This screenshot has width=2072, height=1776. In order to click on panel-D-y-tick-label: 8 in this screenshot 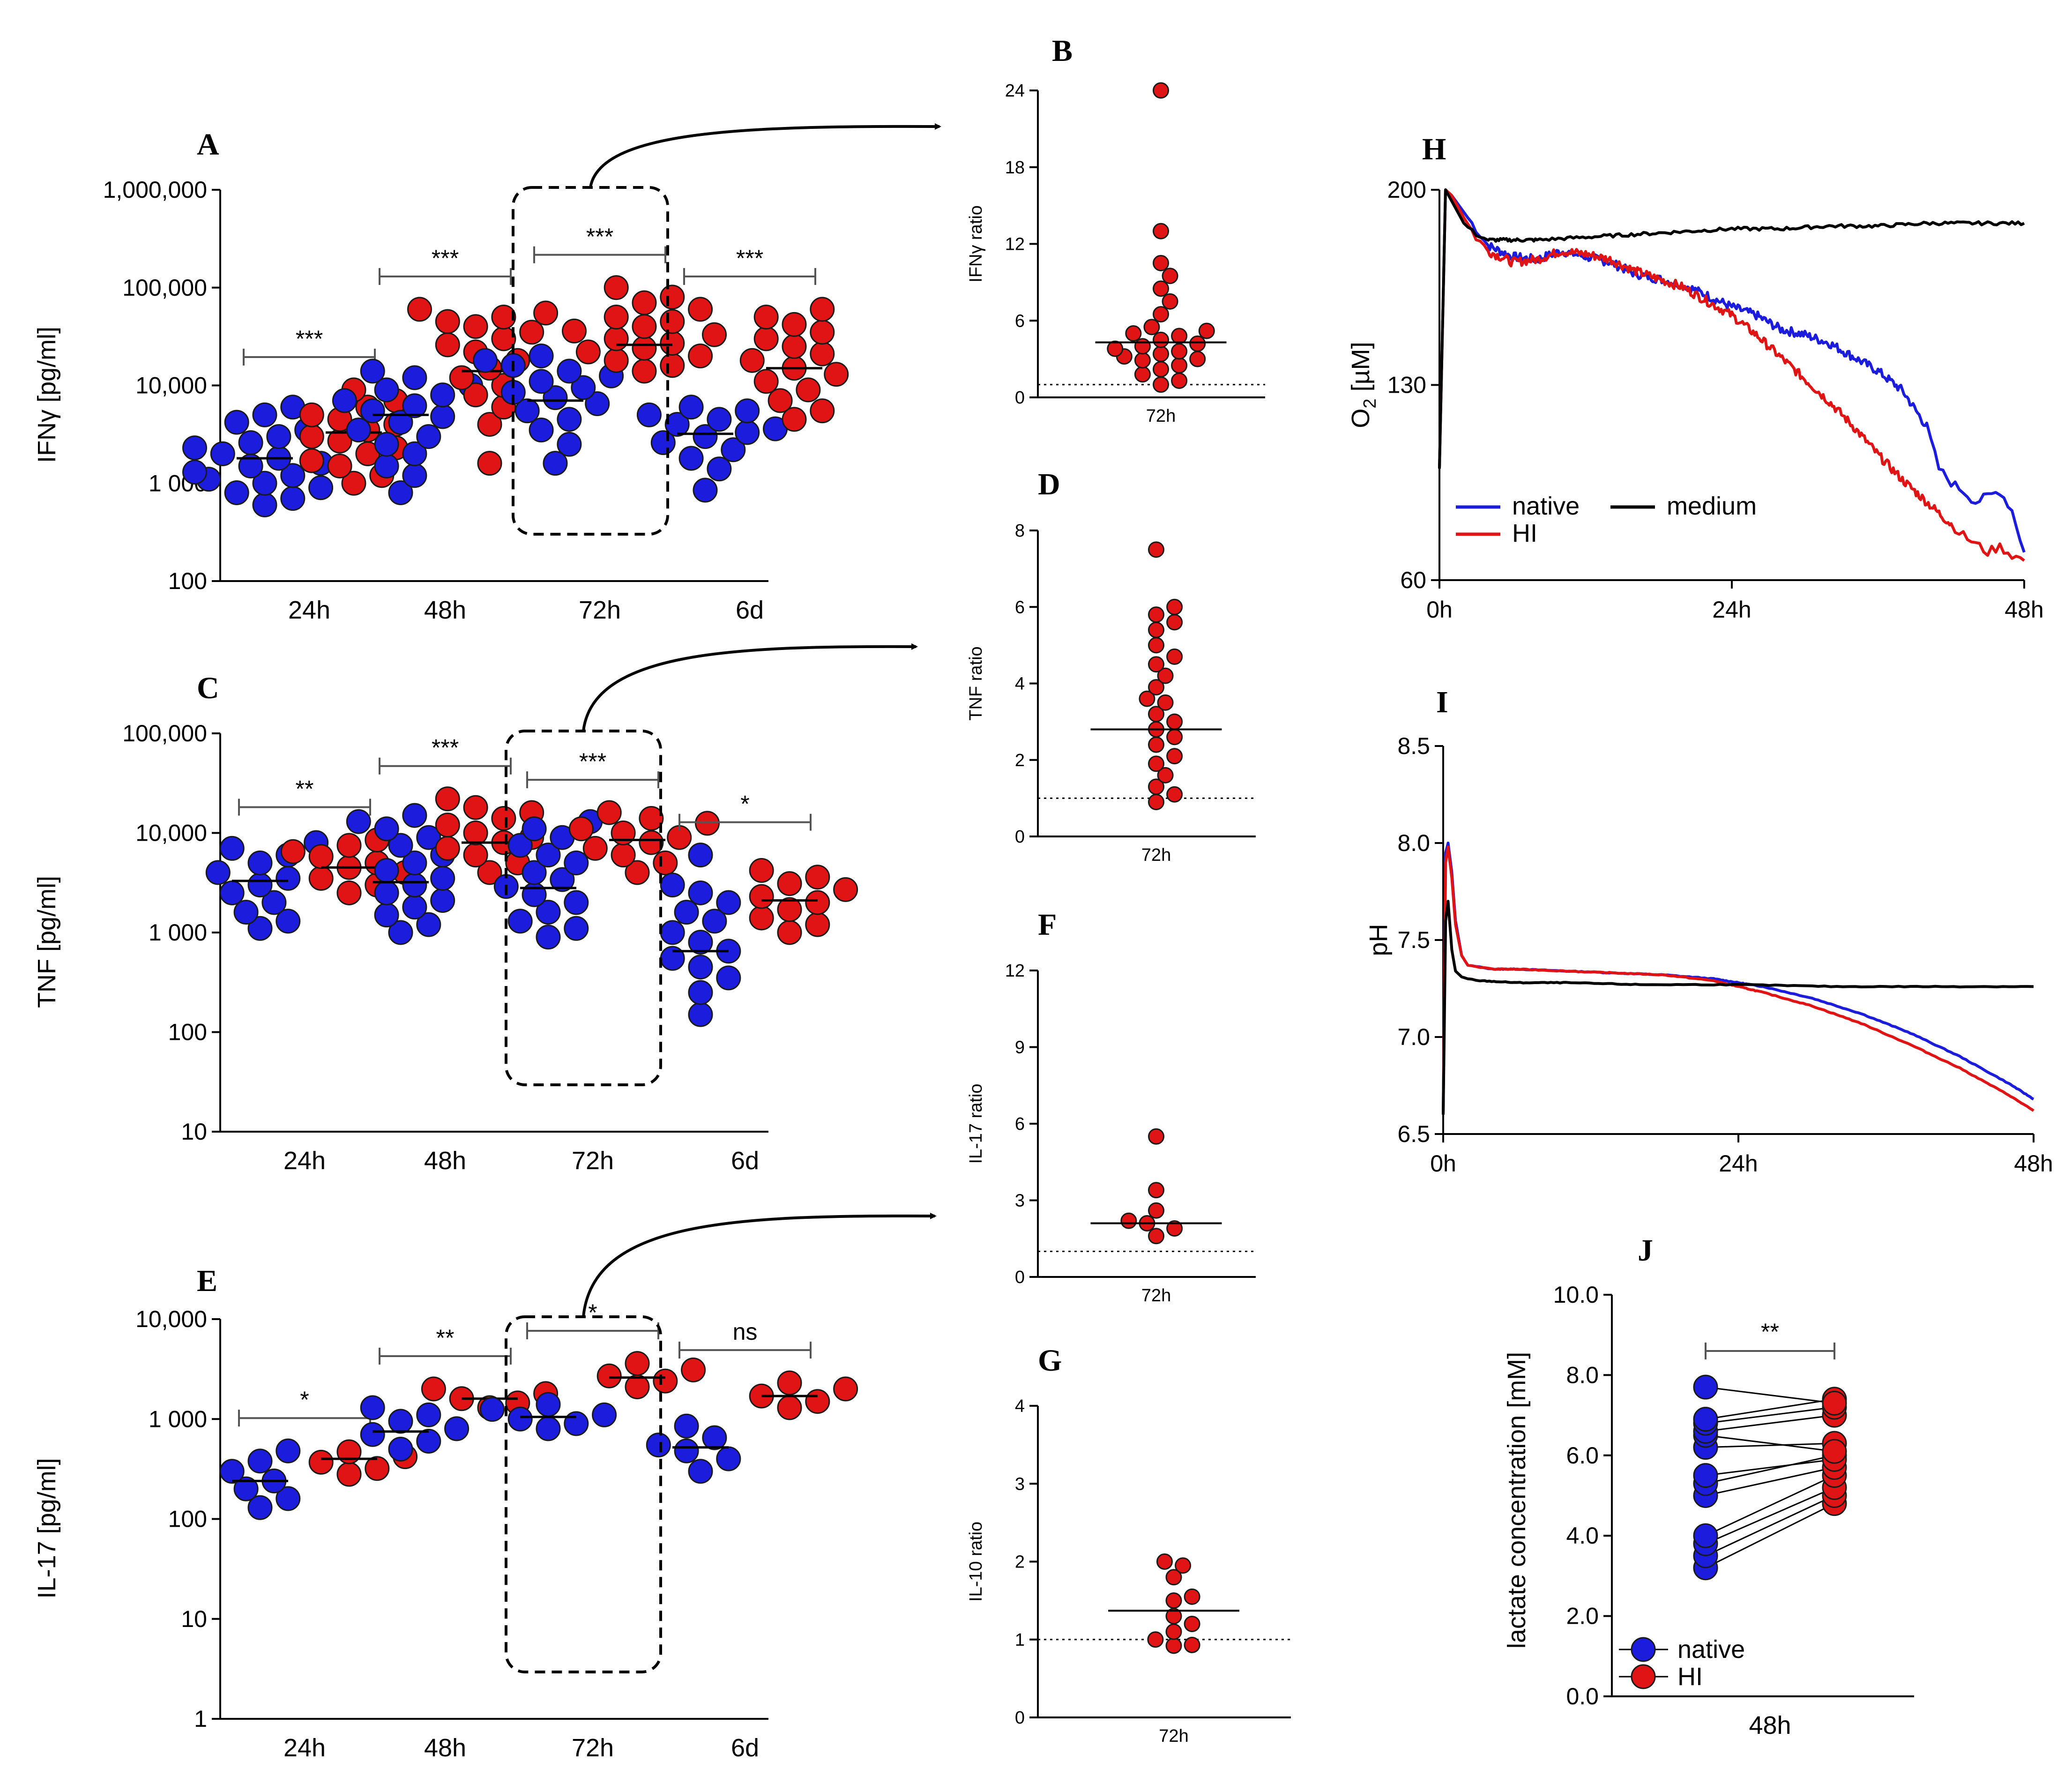, I will do `click(1020, 531)`.